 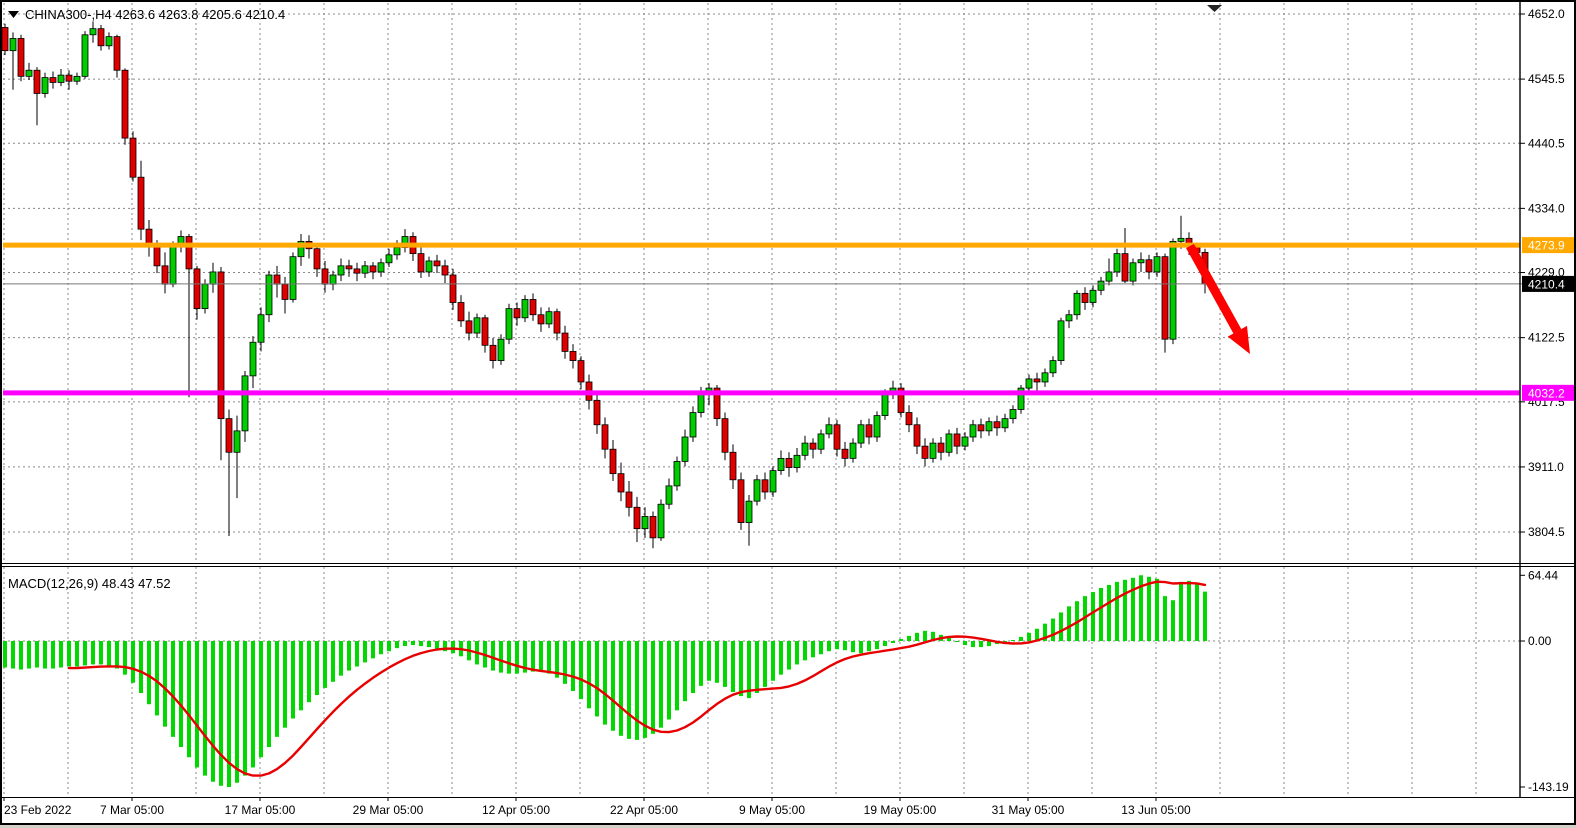 What do you see at coordinates (1546, 14) in the screenshot?
I see `price-tick-label: 4652.0` at bounding box center [1546, 14].